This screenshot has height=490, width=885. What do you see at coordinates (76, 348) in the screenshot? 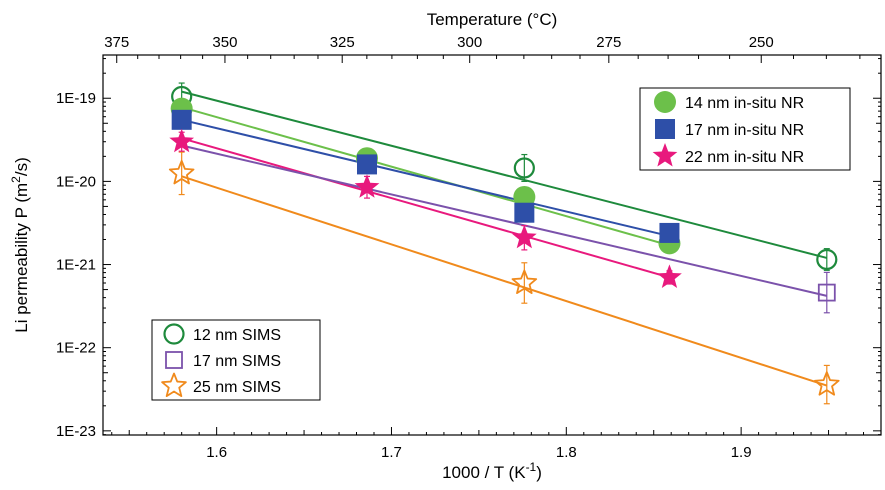
I see `y-tick-label: 1E-22` at bounding box center [76, 348].